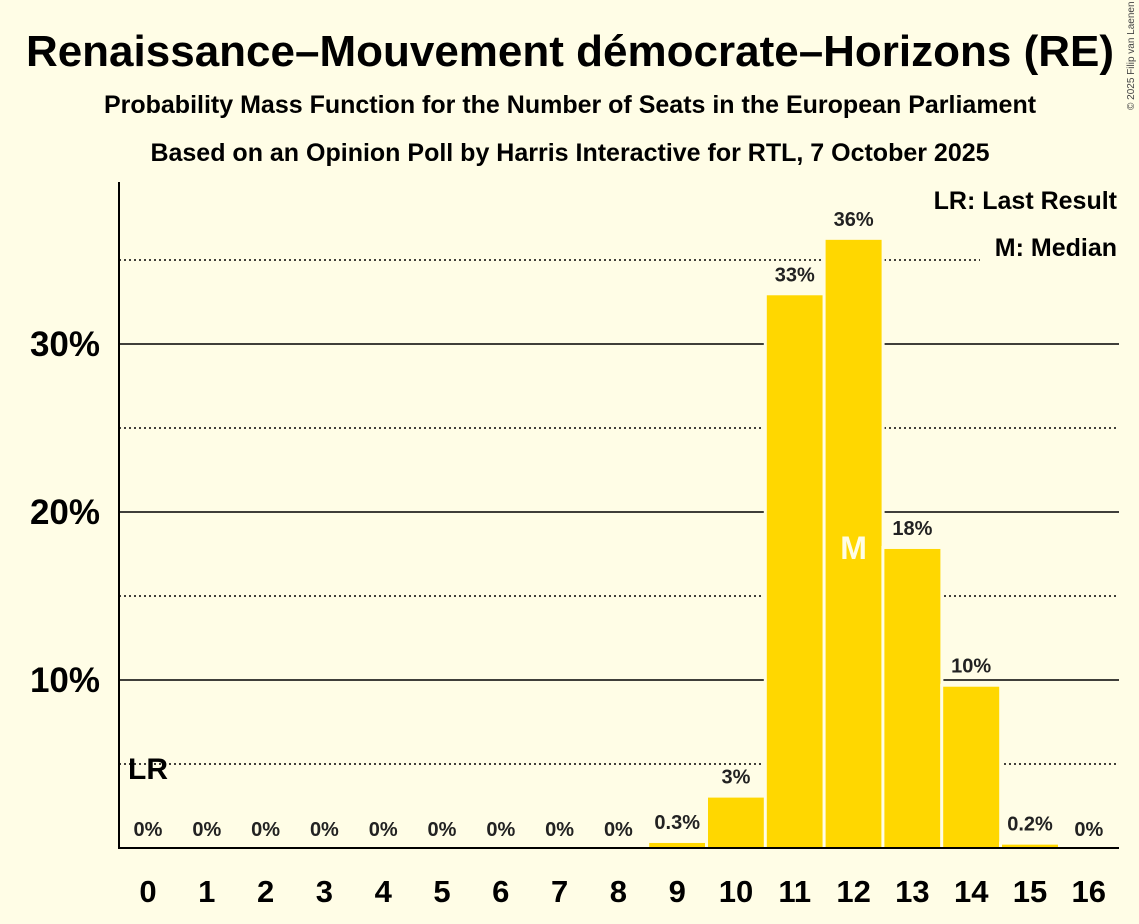 The image size is (1139, 924). I want to click on bar-value-label: 0.3%, so click(677, 823).